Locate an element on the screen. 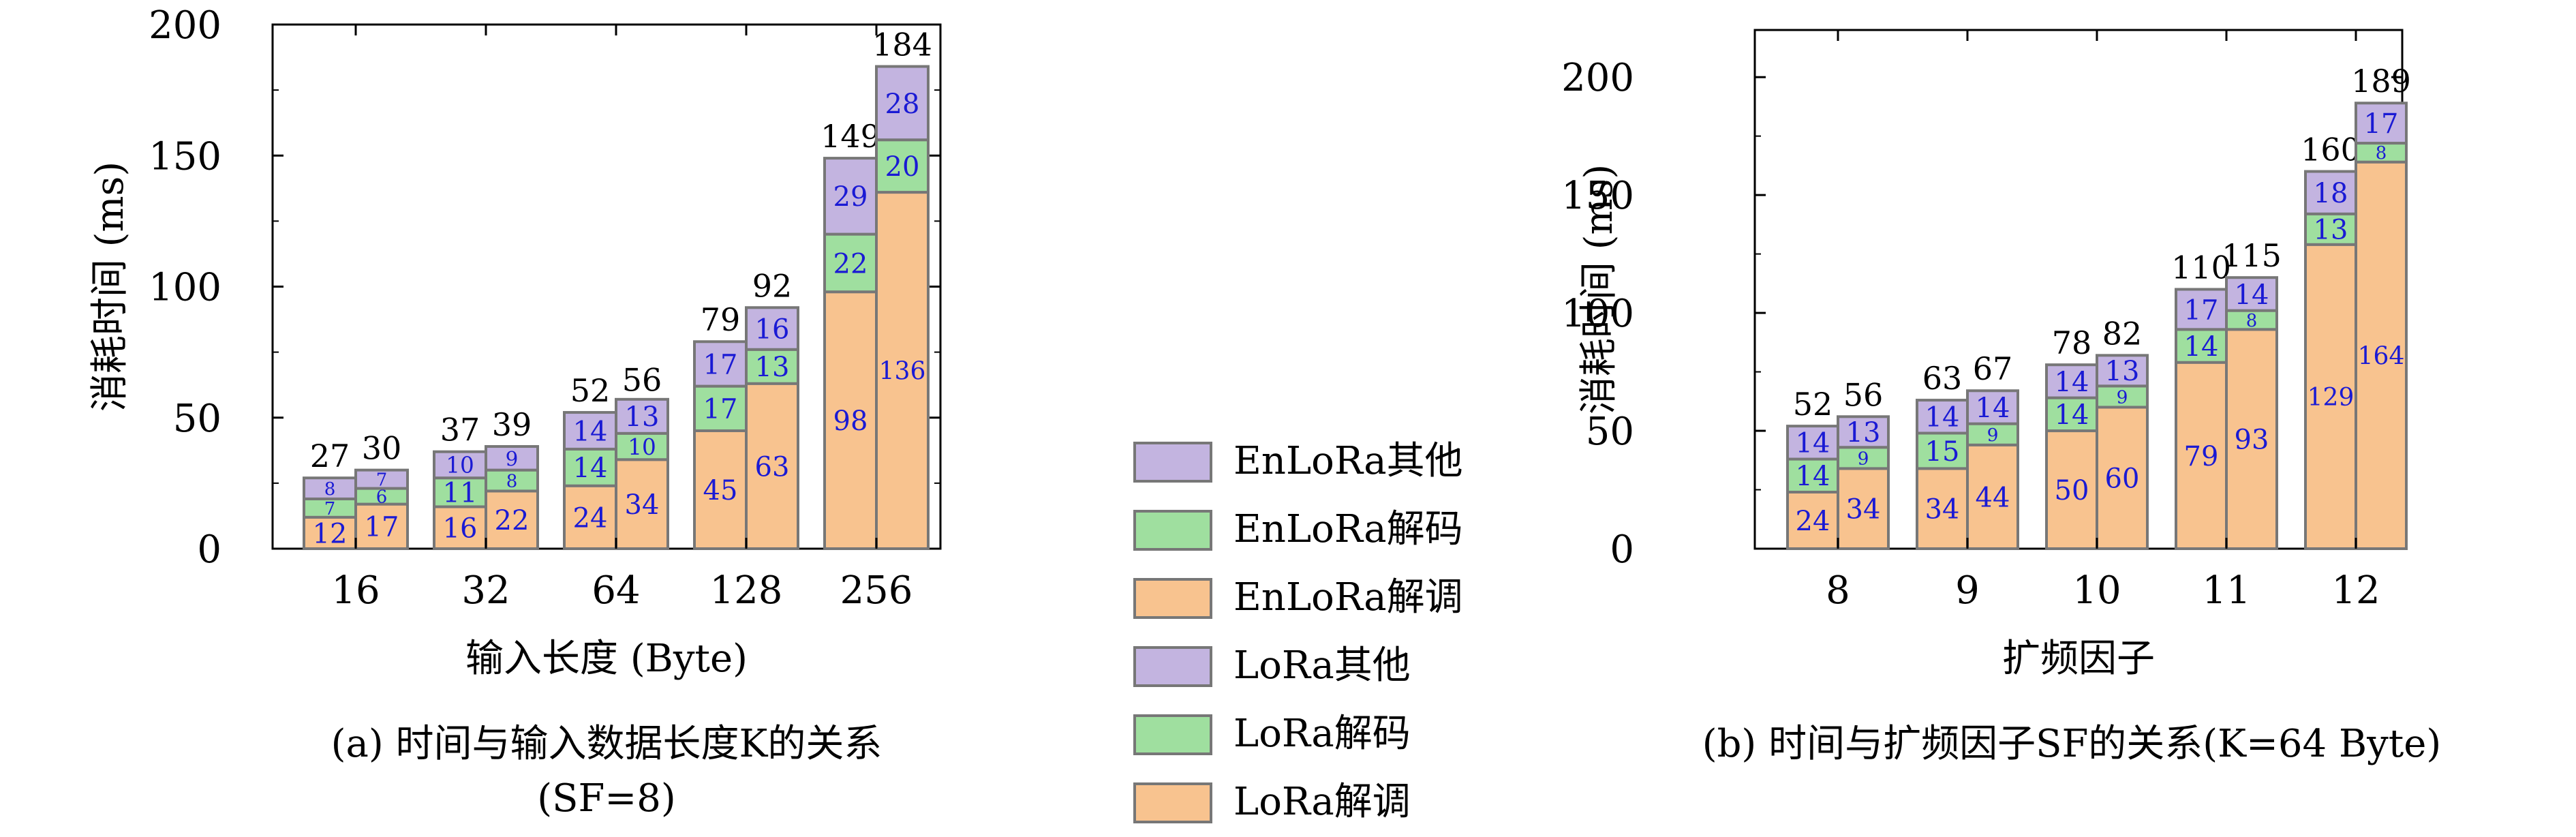 The height and width of the screenshot is (837, 2576). lora-total-label: 110 is located at coordinates (2201, 267).